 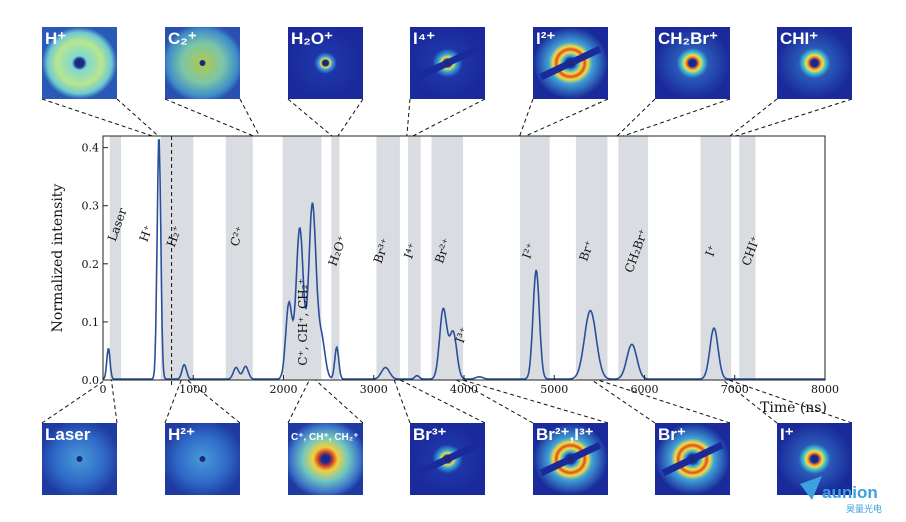 I want to click on connector-top-0-b, so click(x=137, y=117).